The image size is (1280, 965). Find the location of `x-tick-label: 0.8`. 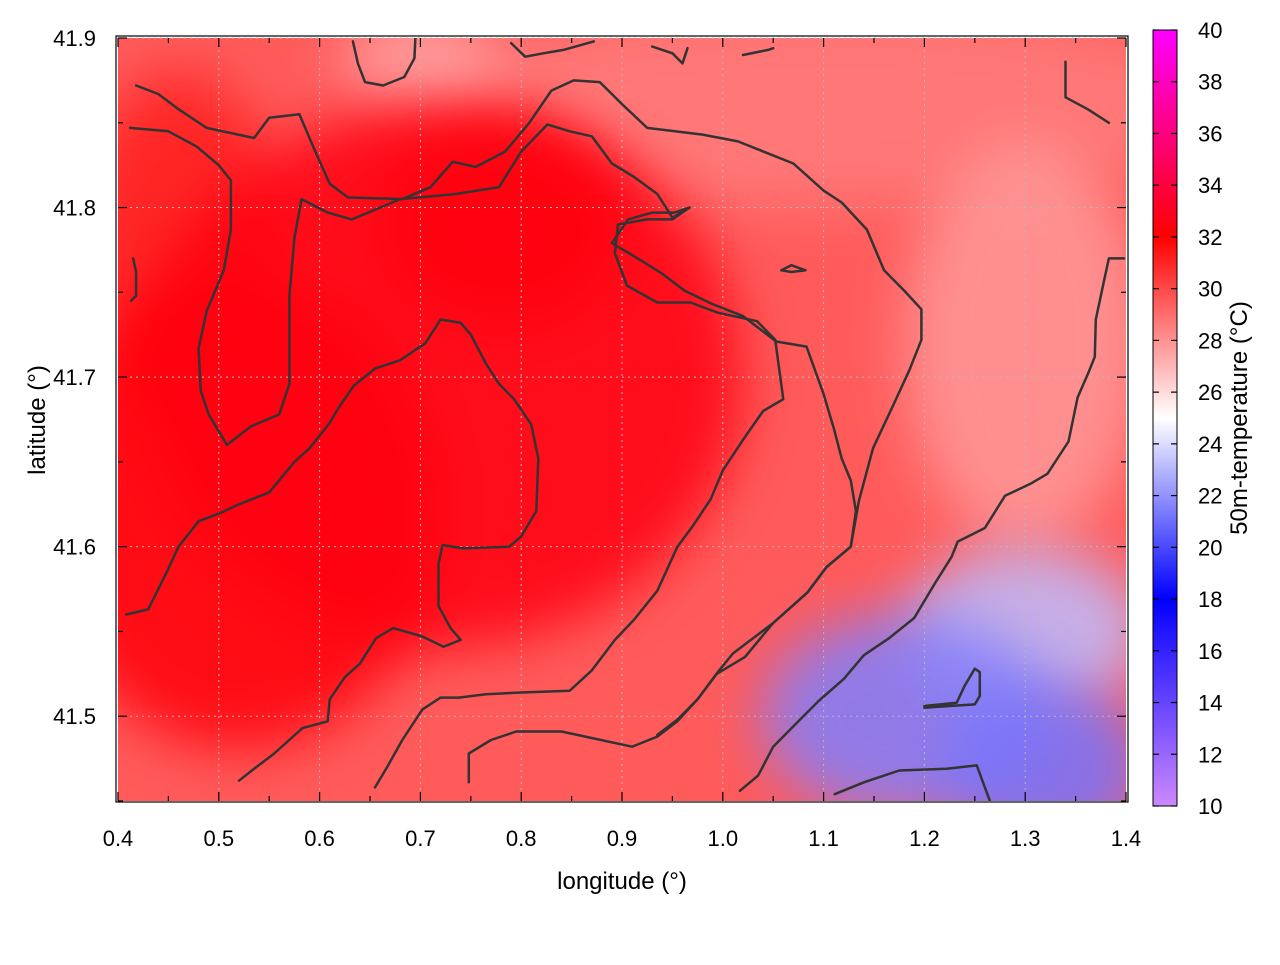

x-tick-label: 0.8 is located at coordinates (521, 838).